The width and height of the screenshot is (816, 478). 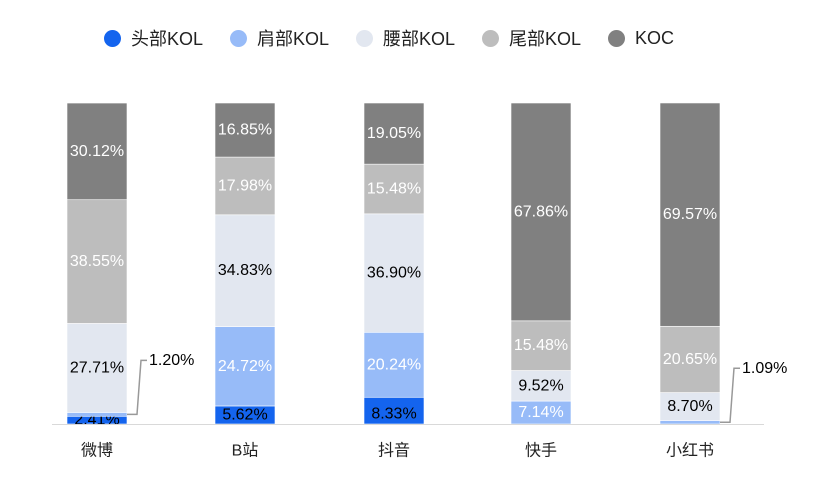 What do you see at coordinates (540, 412) in the screenshot?
I see `data-label: 7.14%` at bounding box center [540, 412].